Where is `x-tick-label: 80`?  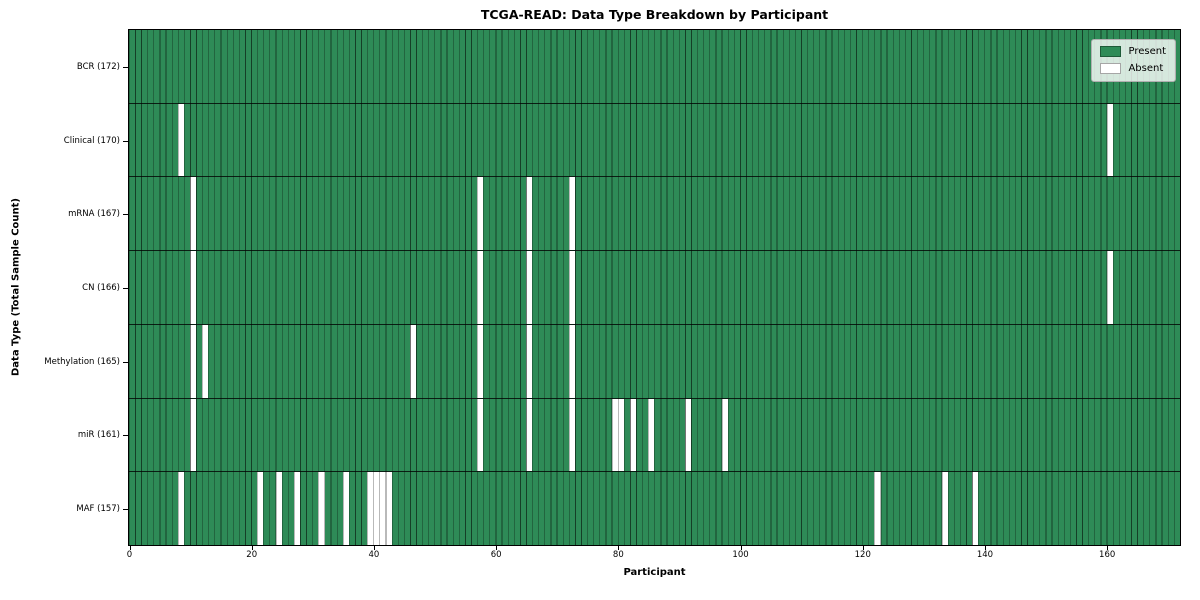
x-tick-label: 80 is located at coordinates (618, 555).